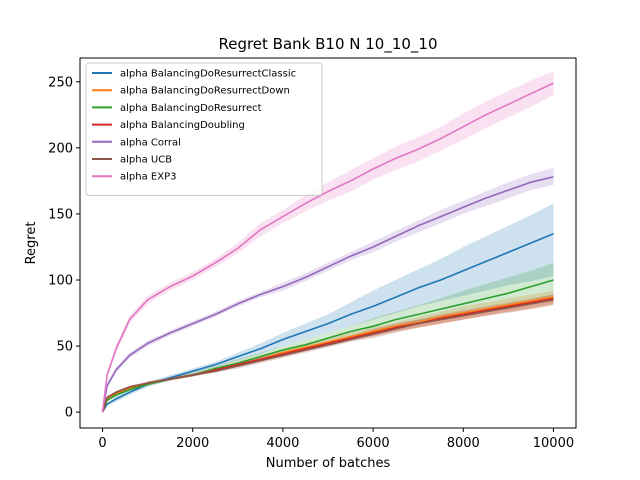  Describe the element at coordinates (328, 463) in the screenshot. I see `x-axis-label: Number of batches` at that location.